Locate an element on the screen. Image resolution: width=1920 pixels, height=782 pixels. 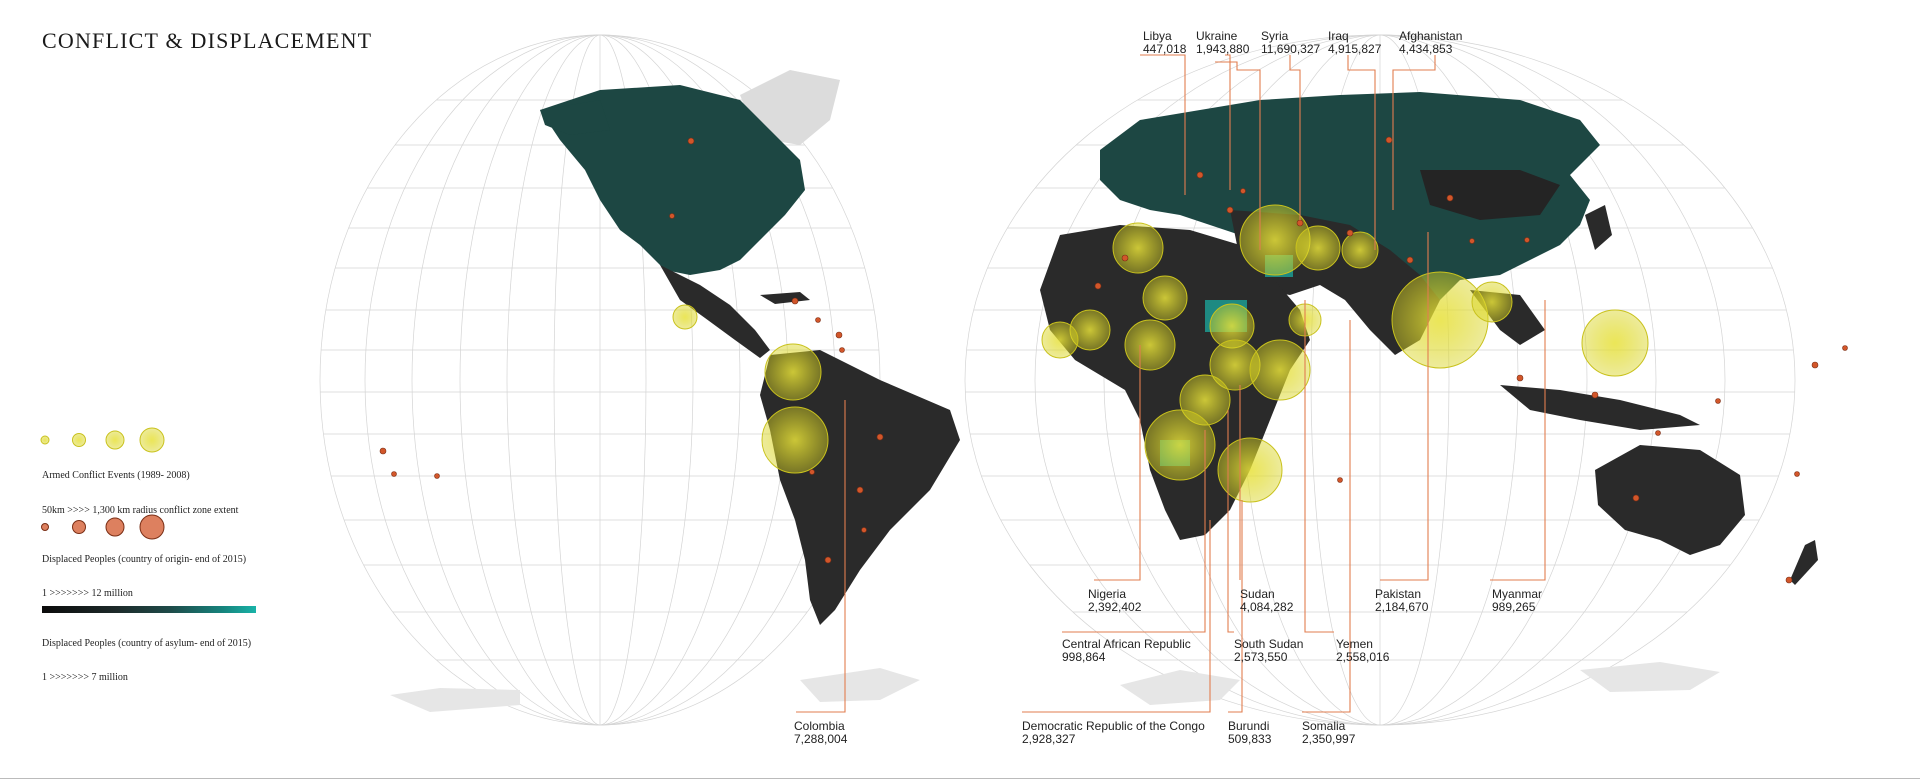
caribbean is located at coordinates (785, 298).